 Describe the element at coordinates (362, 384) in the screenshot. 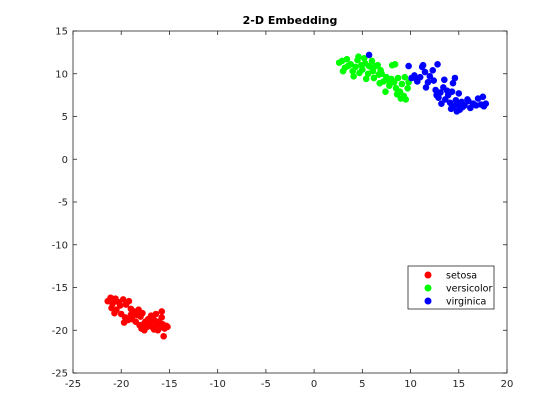

I see `x-tick-label: 5` at that location.